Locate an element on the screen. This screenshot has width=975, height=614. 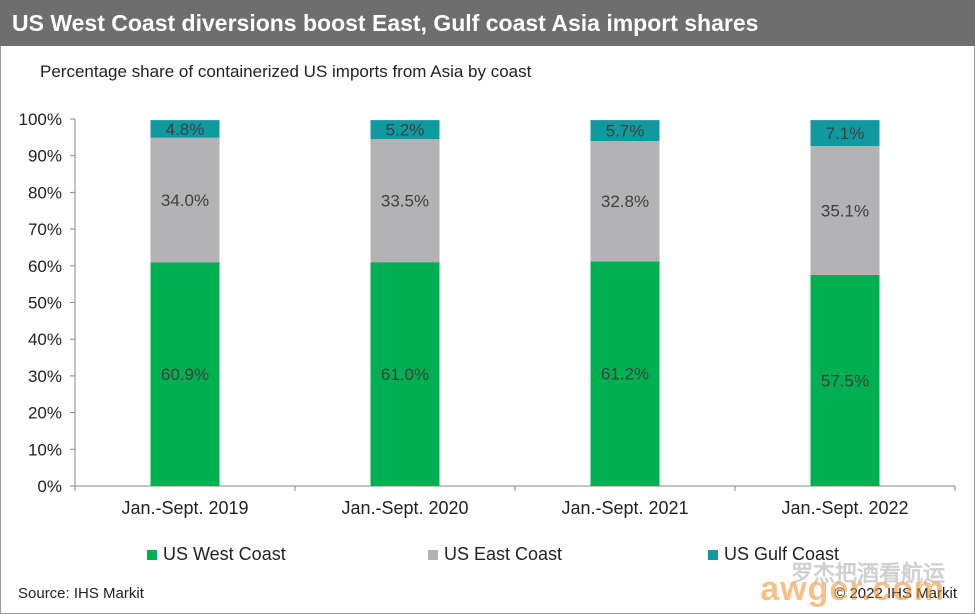
copyright-note: © 2022 IHS Markit is located at coordinates (895, 593).